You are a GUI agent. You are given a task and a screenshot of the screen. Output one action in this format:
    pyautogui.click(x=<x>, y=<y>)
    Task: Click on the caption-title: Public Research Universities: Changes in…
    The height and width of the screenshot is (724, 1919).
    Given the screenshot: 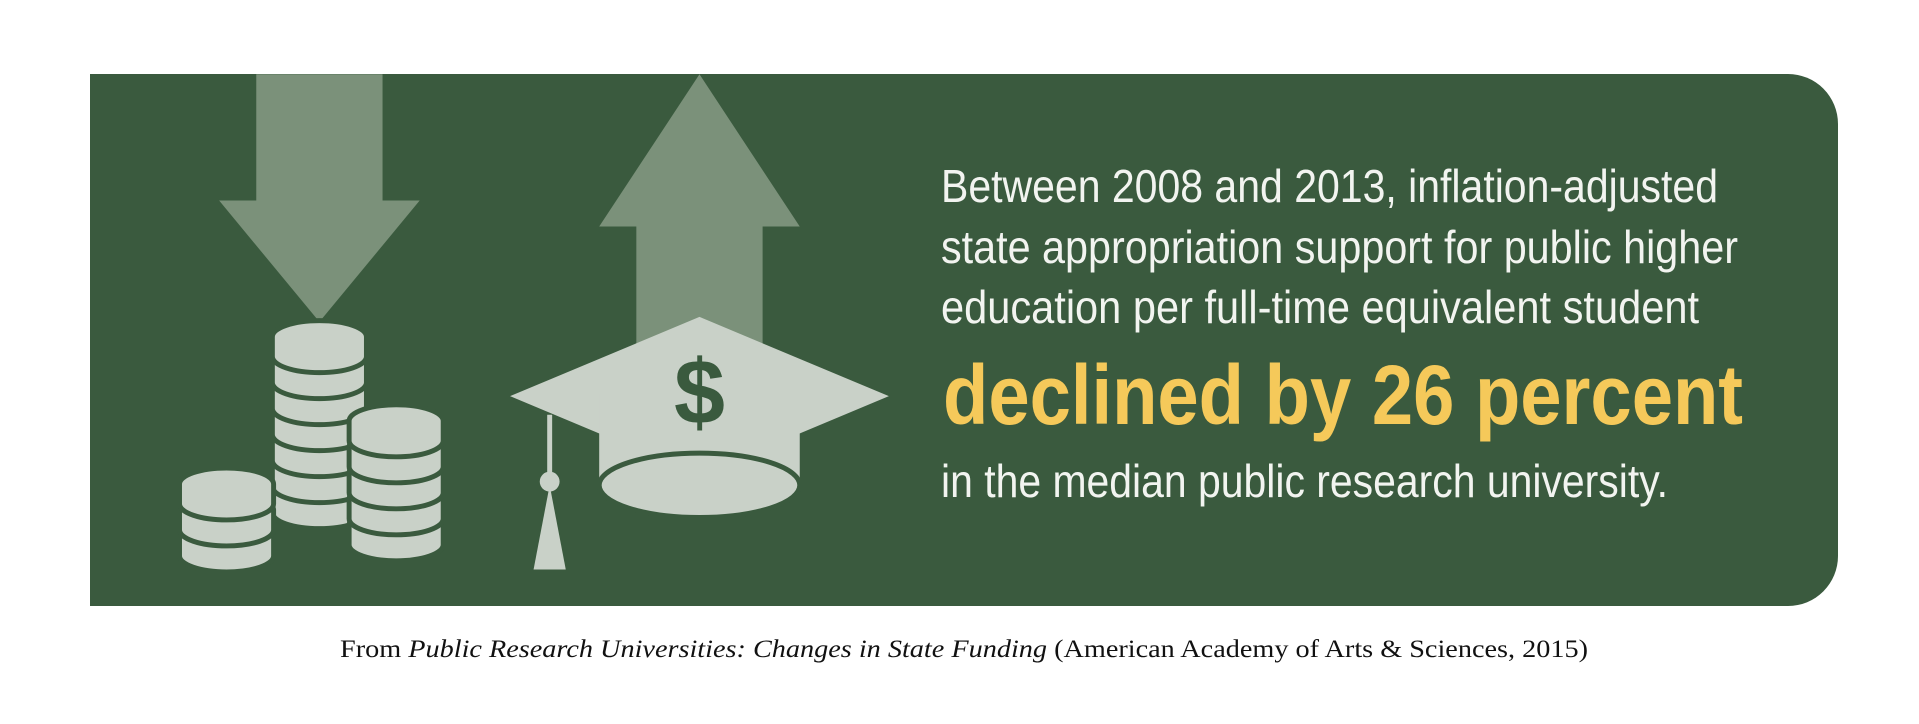 What is the action you would take?
    pyautogui.click(x=727, y=649)
    